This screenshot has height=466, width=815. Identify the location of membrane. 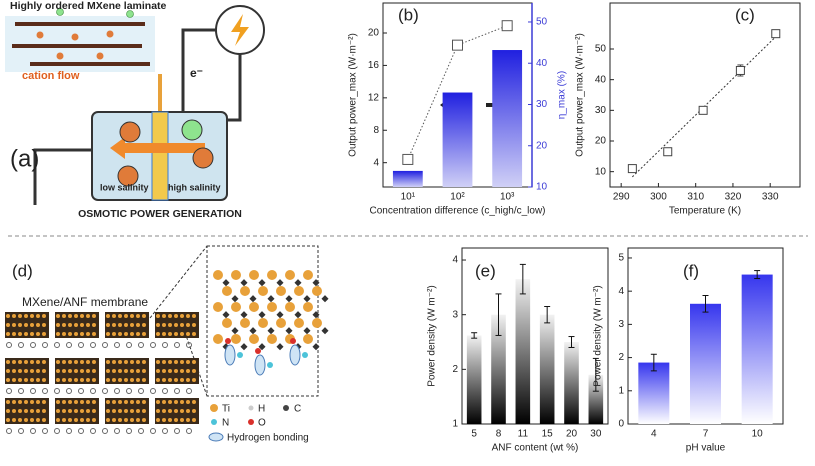
(160, 156).